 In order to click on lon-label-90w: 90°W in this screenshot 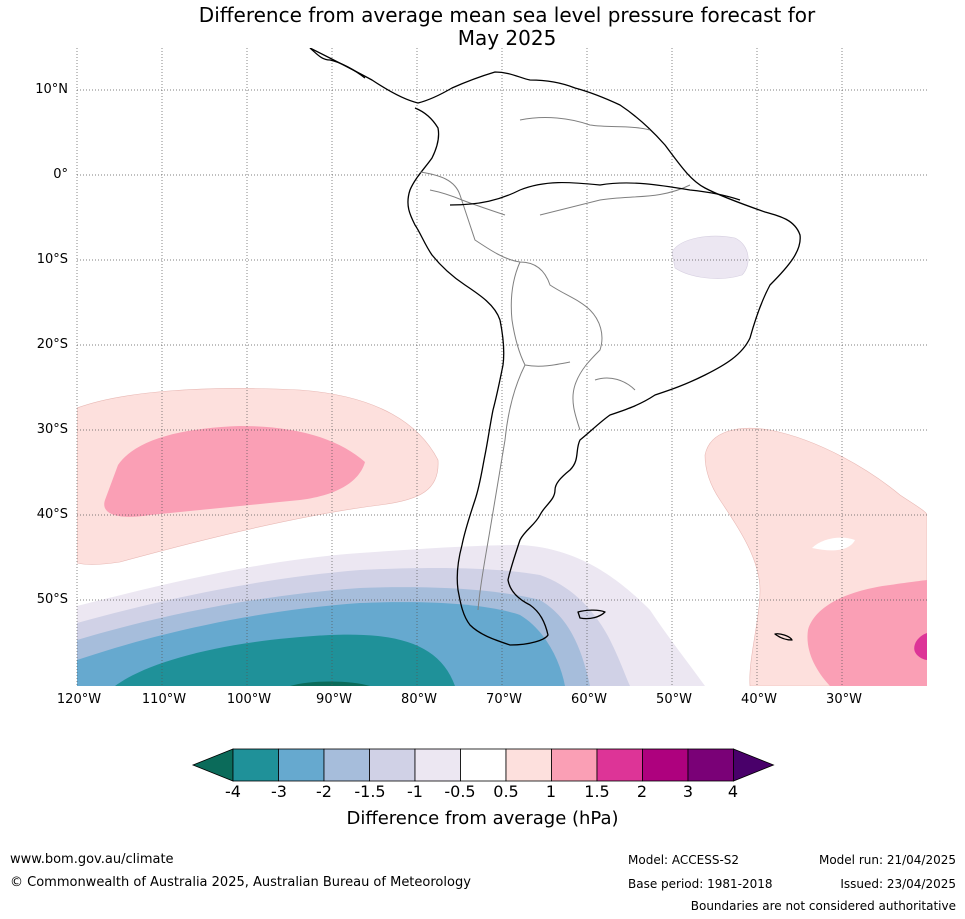, I will do `click(334, 699)`.